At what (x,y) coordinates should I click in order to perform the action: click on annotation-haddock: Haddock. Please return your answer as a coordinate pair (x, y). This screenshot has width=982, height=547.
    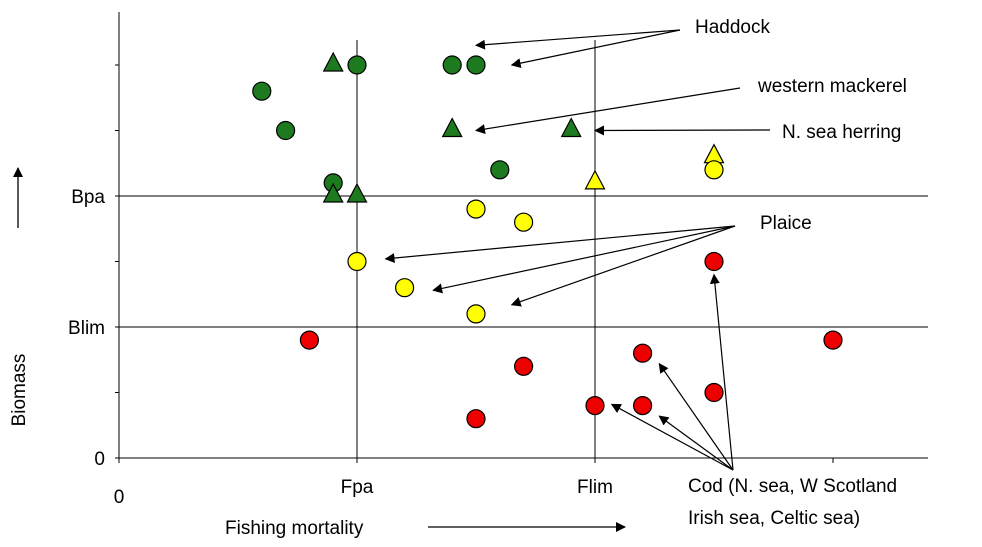
    Looking at the image, I should click on (622, 43).